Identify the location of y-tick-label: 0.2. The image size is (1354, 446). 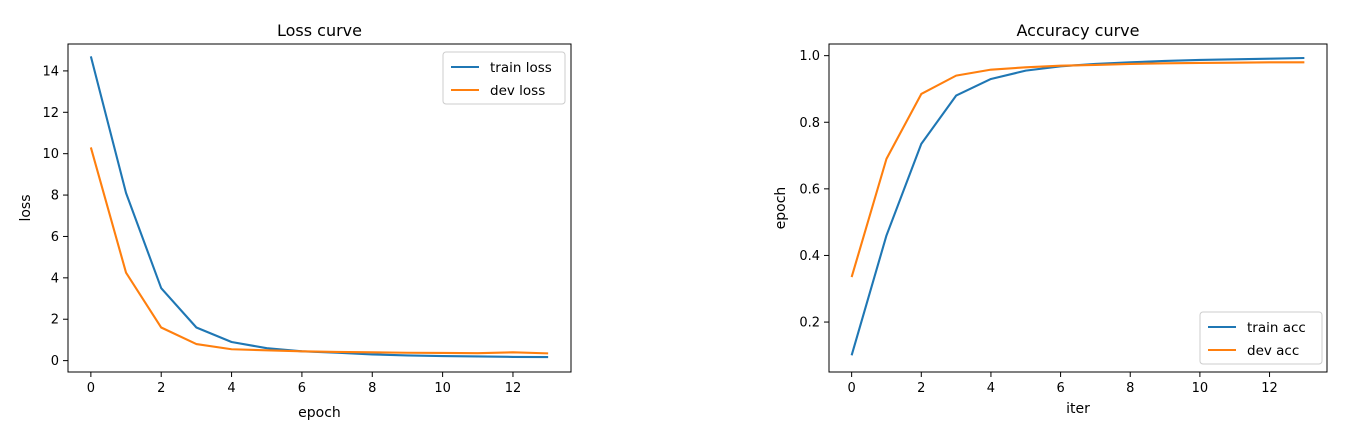
(809, 323).